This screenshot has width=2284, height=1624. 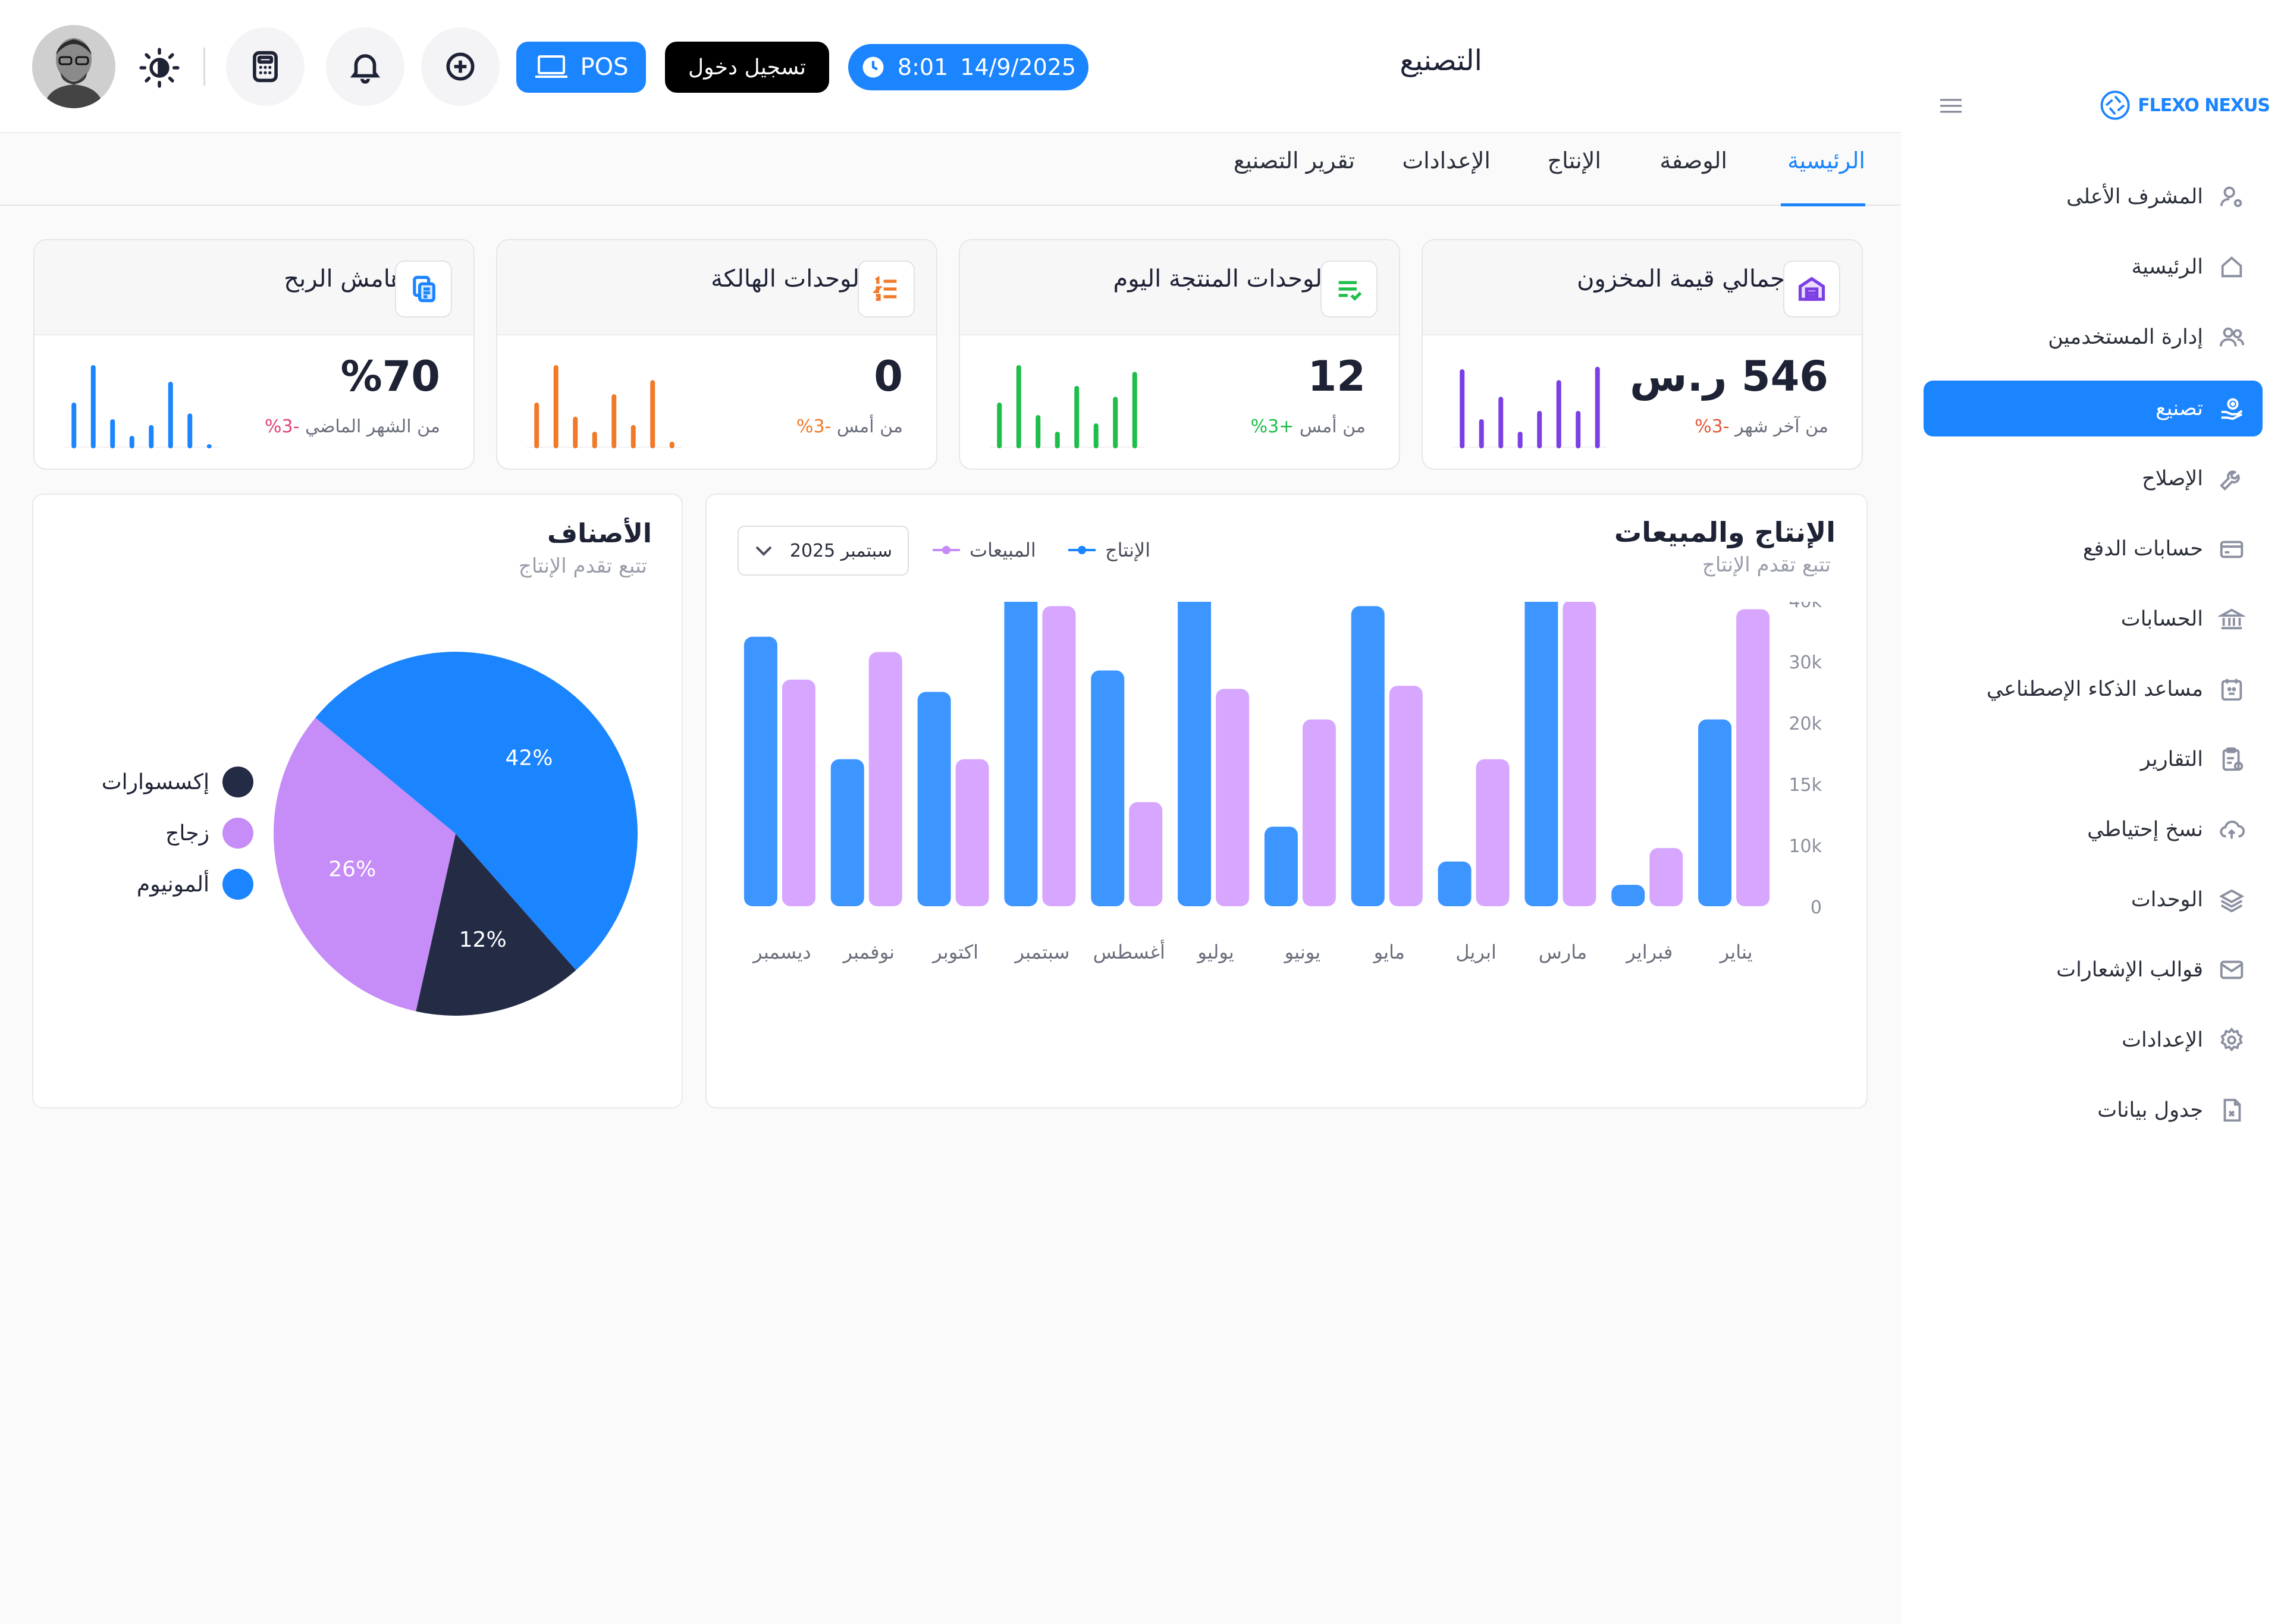 I want to click on login-button: تسجيل دخول, so click(x=747, y=67).